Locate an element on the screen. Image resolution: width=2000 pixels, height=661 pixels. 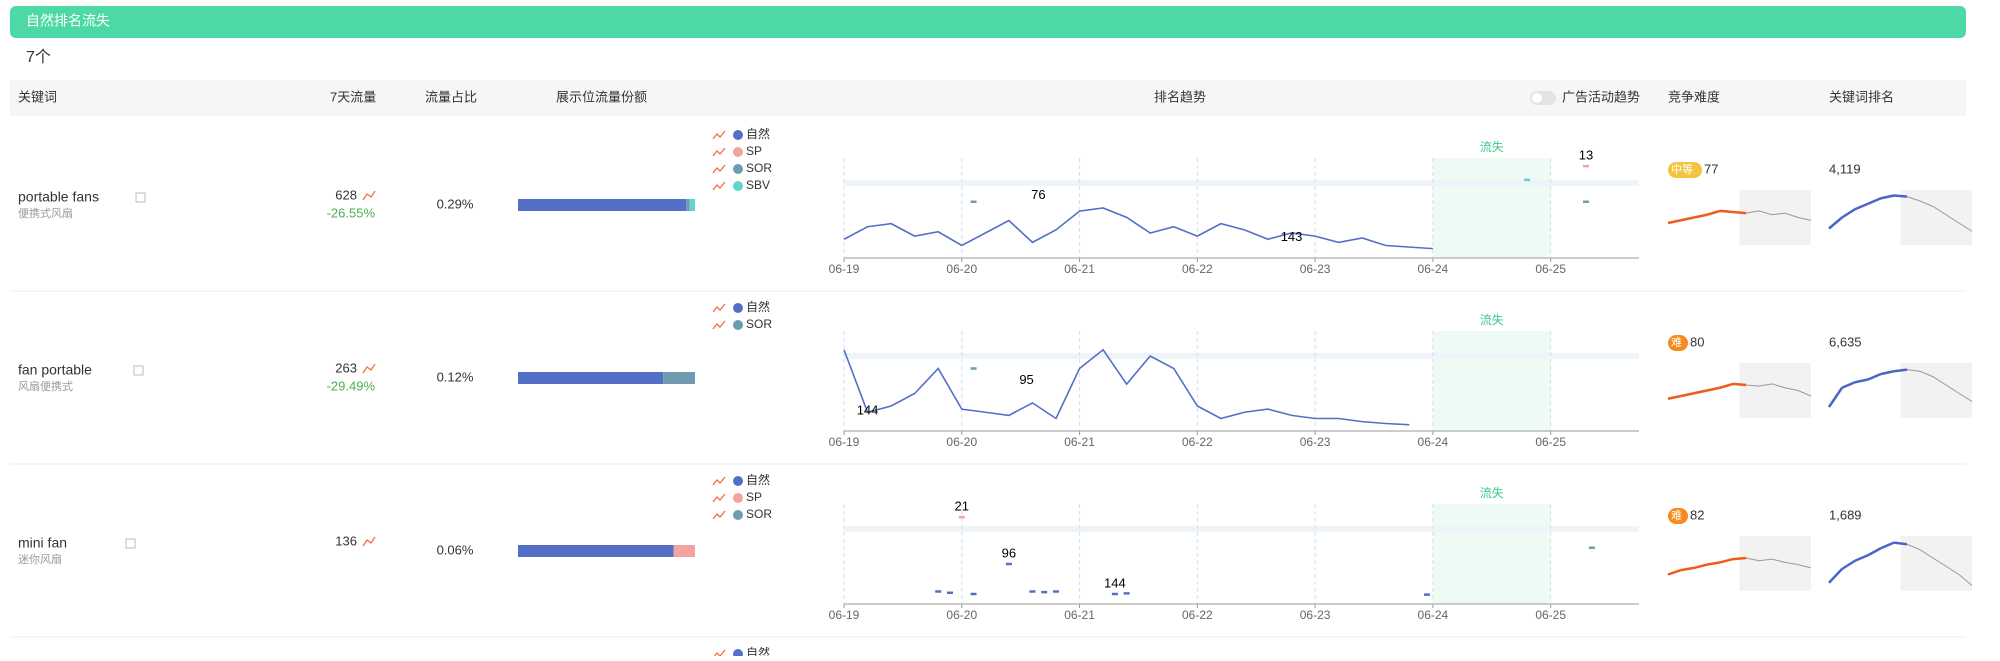
rank-annotation: 143 is located at coordinates (1292, 236).